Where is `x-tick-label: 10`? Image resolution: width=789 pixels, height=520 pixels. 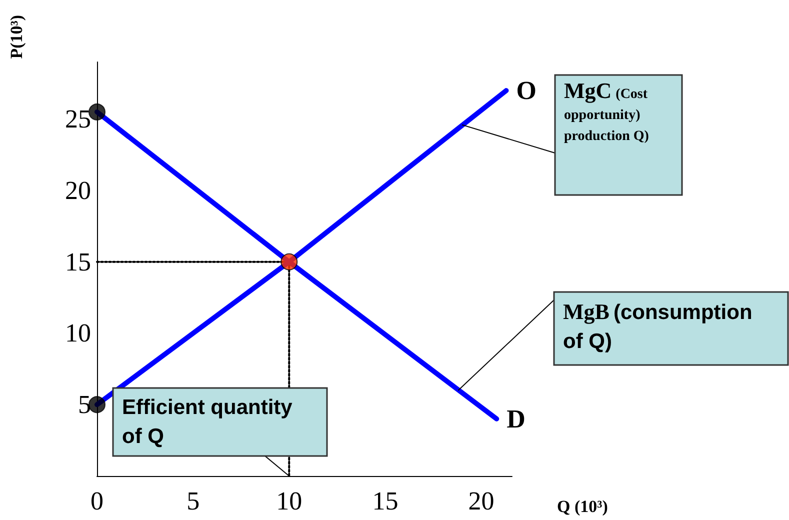
x-tick-label: 10 is located at coordinates (289, 501).